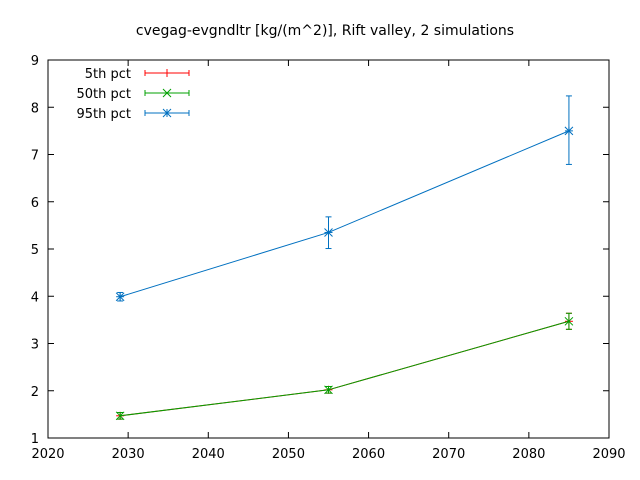  I want to click on legend-label: 5th pct, so click(108, 74).